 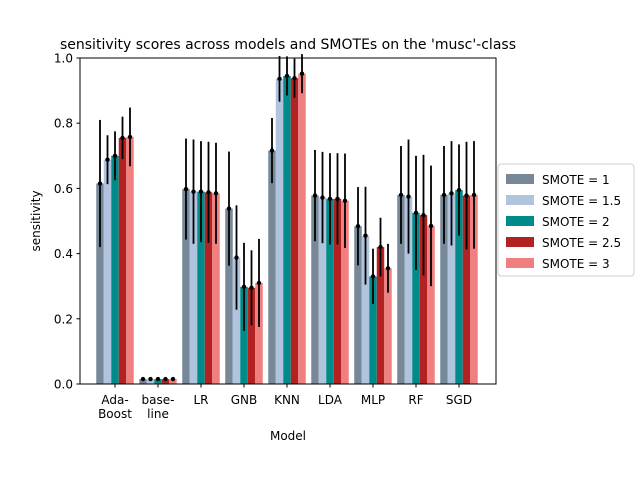 I want to click on y-axis-label: sensitivity, so click(x=36, y=220).